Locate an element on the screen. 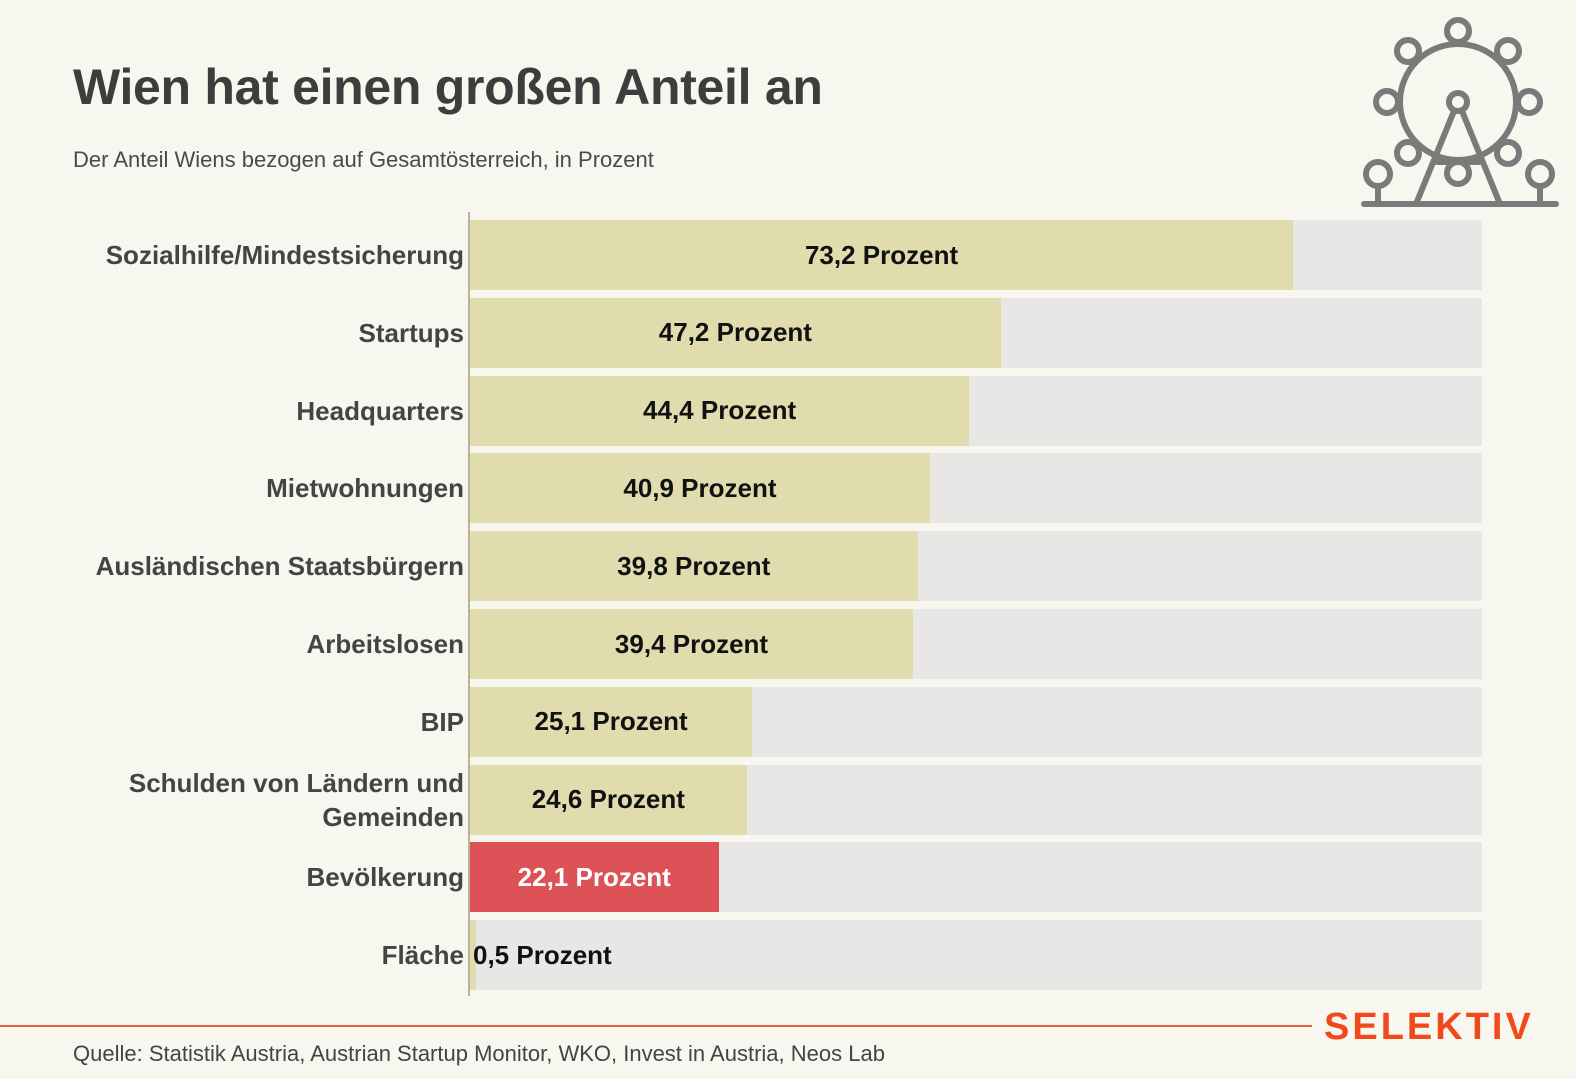  category-label: Sozialhilfe/Mindestsicherung is located at coordinates (284, 255).